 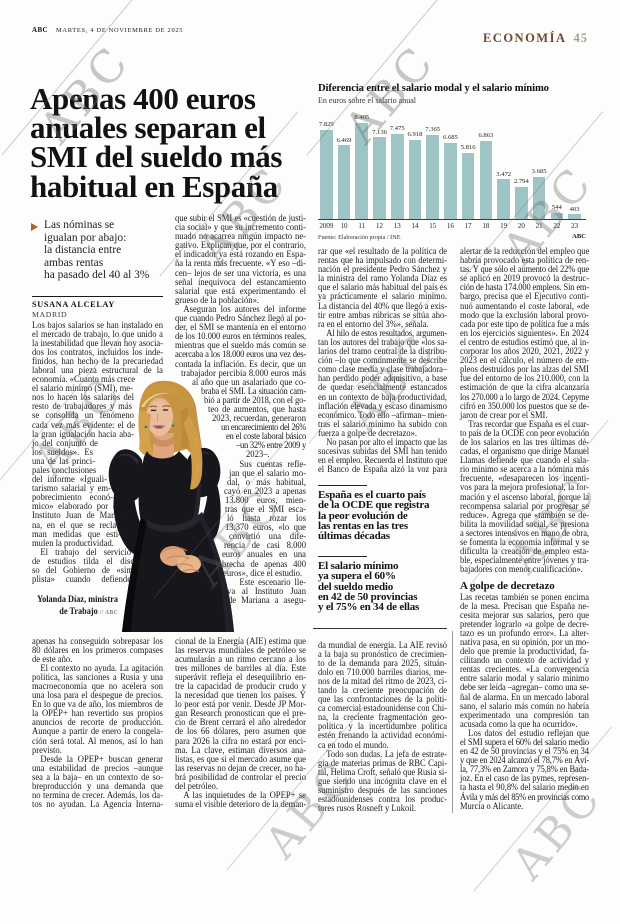 I want to click on text-line: en 42 de 50 provincias y el 75% en 34, so click(x=524, y=751).